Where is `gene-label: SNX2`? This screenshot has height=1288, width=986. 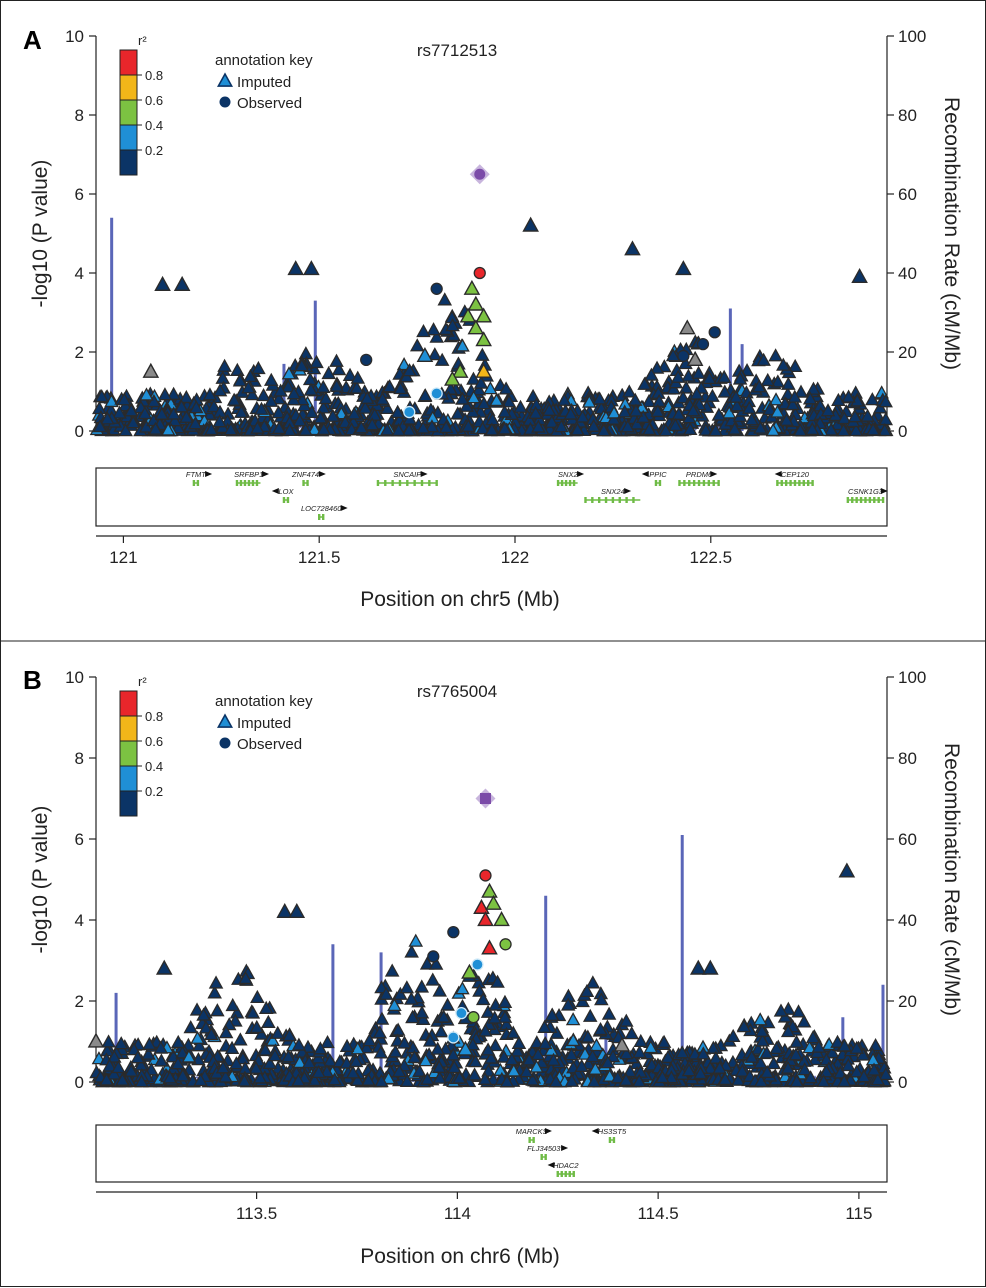
gene-label: SNX2 is located at coordinates (568, 474).